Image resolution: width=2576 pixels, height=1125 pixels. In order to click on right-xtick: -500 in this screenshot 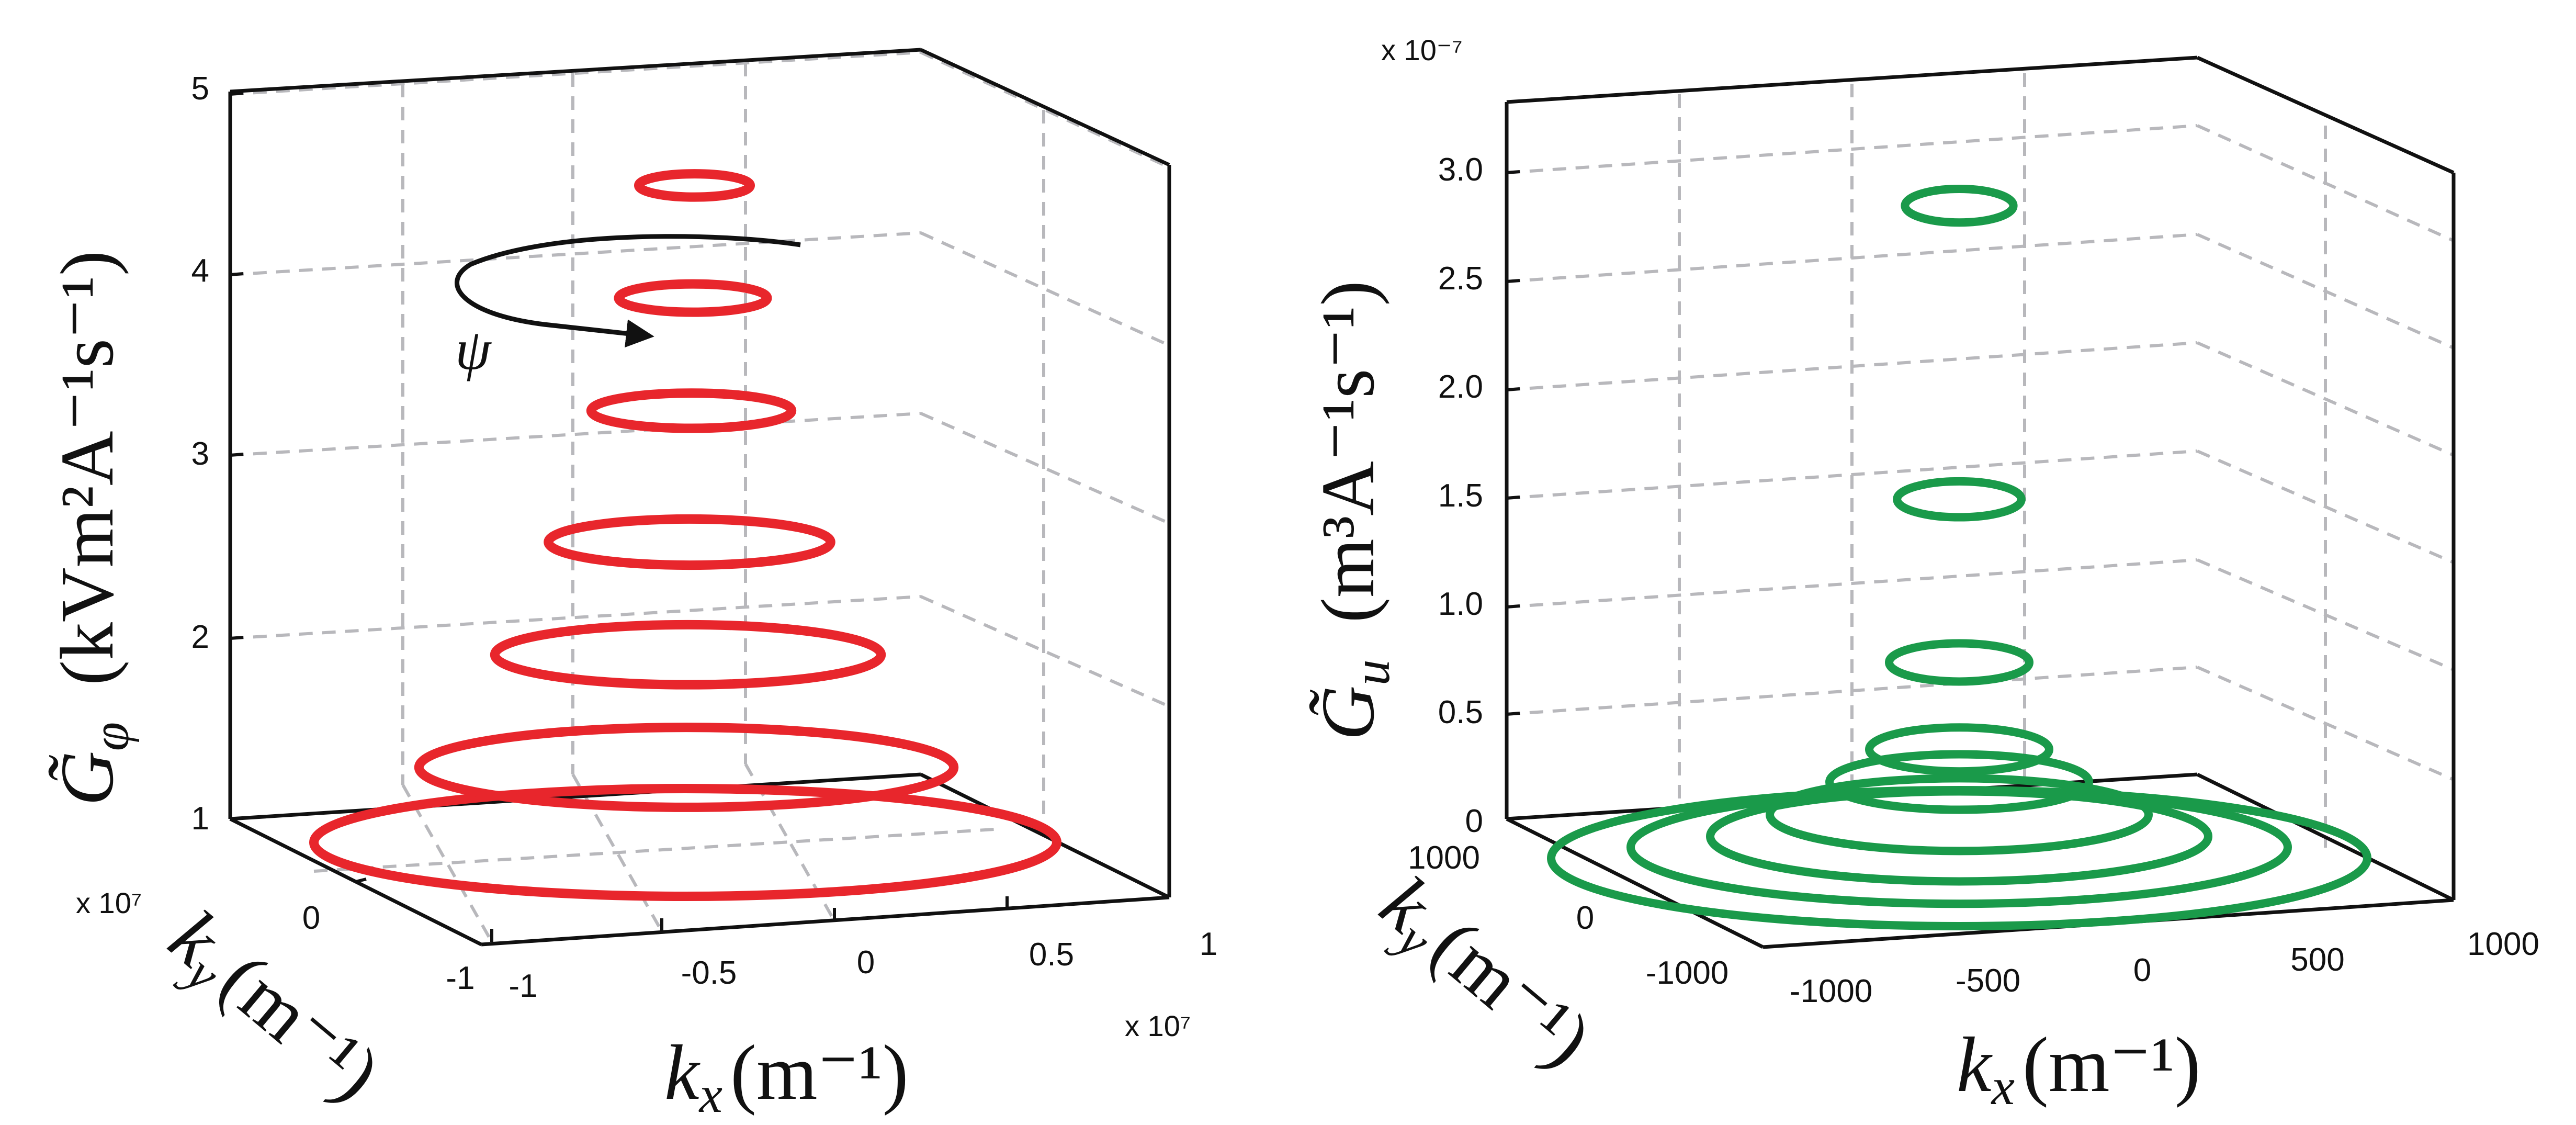, I will do `click(1988, 981)`.